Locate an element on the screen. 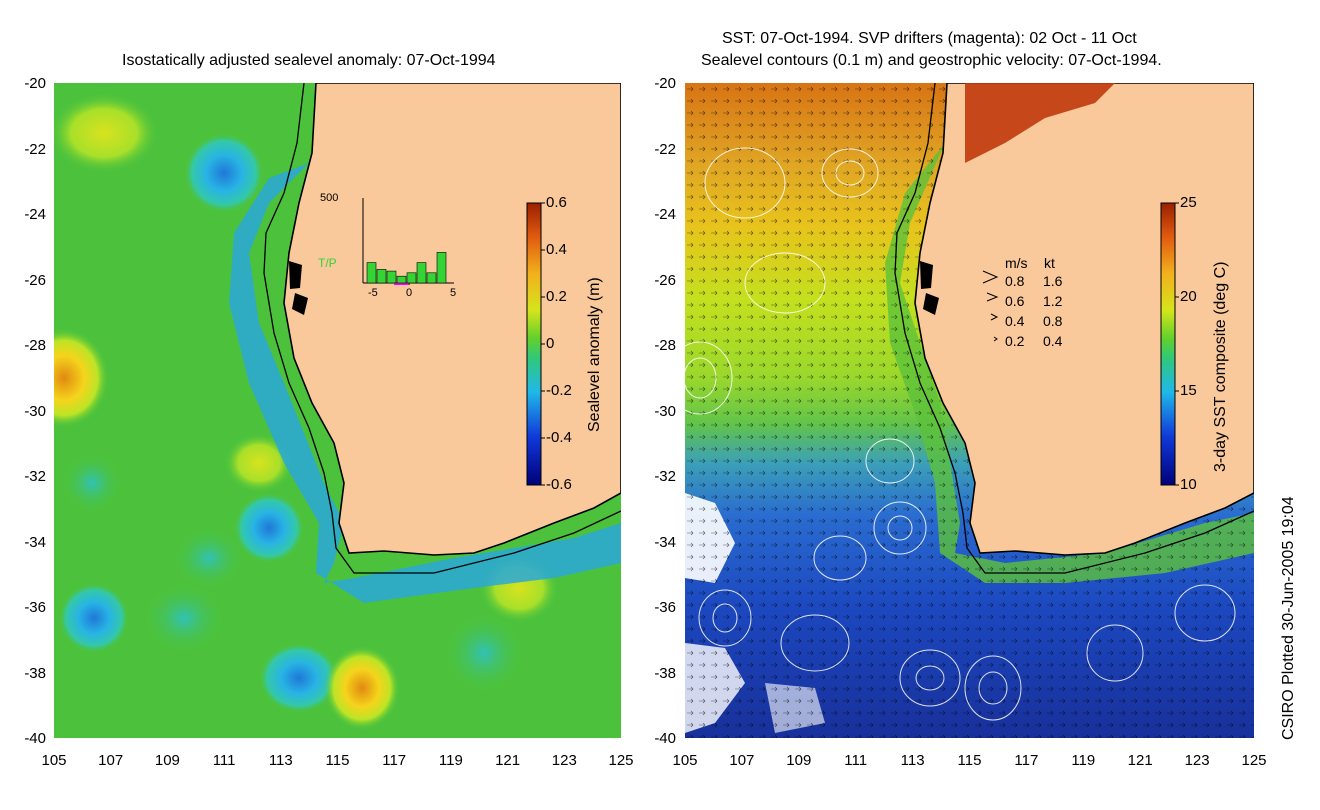 The width and height of the screenshot is (1320, 810). inset-satellite-label: T/P is located at coordinates (327, 263).